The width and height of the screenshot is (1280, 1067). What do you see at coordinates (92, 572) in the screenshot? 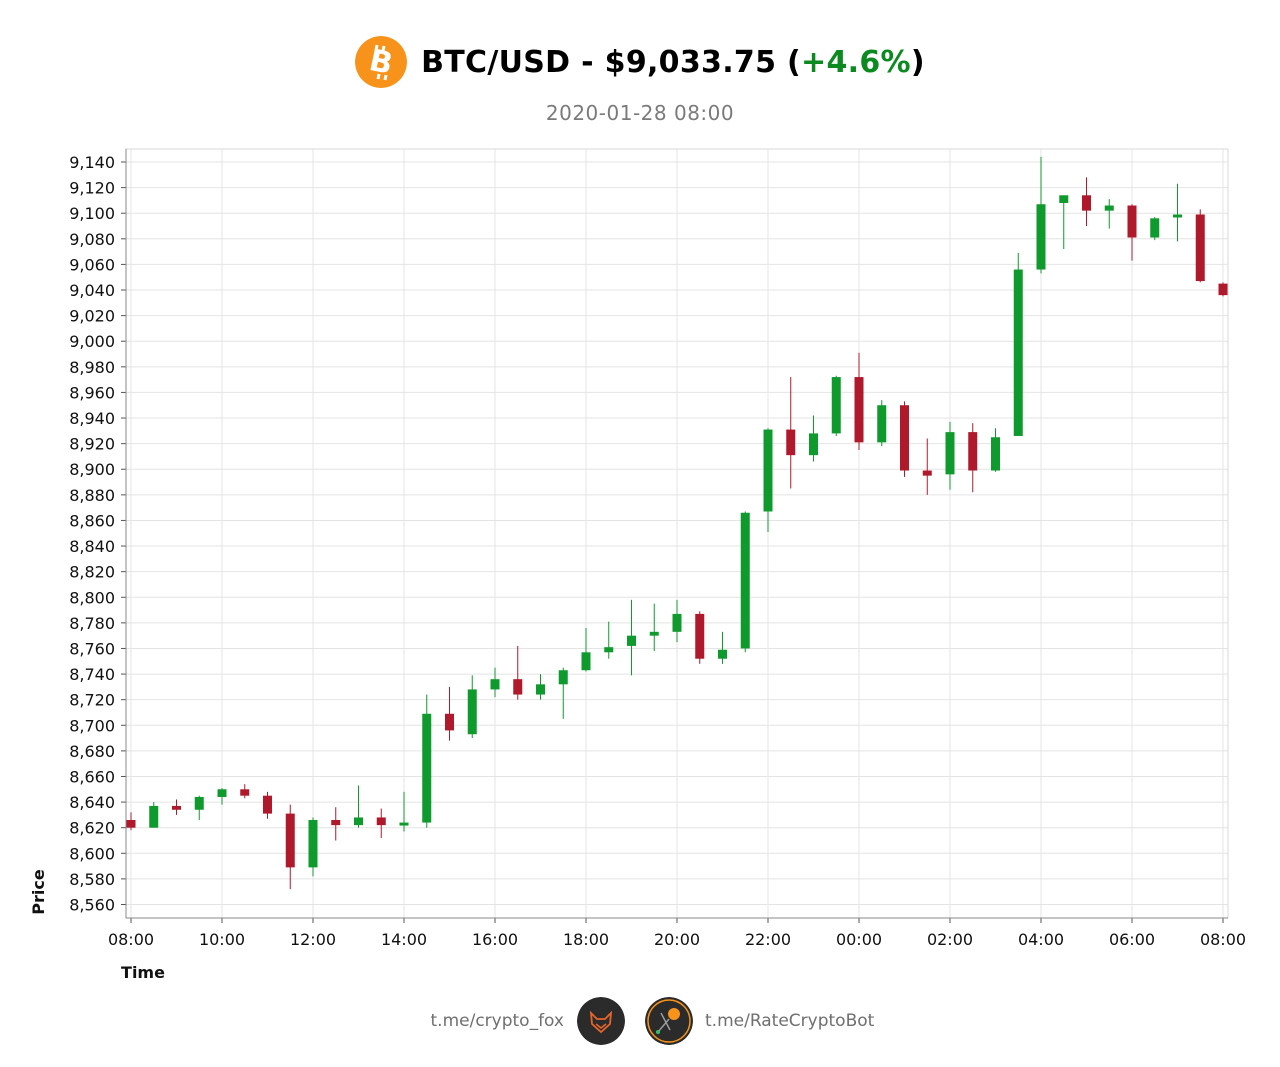
I see `y-tick-label: 8,820` at bounding box center [92, 572].